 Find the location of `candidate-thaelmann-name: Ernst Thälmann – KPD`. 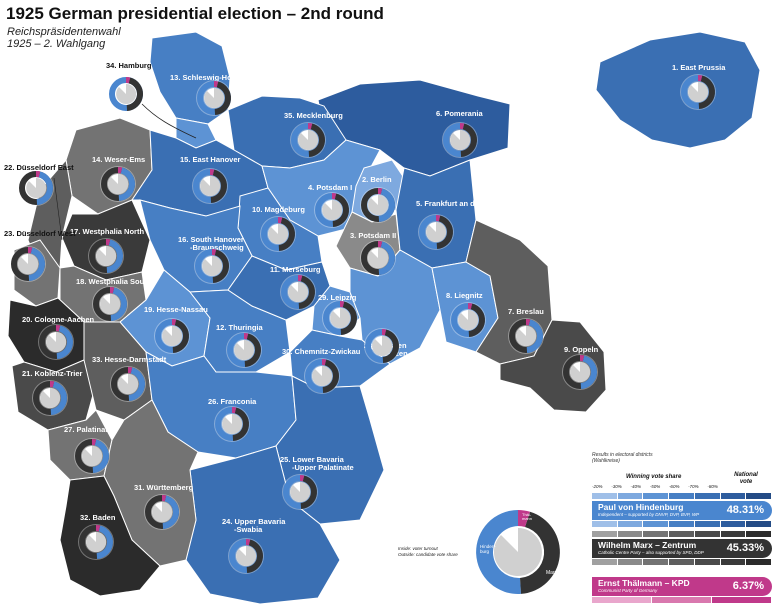

candidate-thaelmann-name: Ernst Thälmann – KPD is located at coordinates (644, 583).